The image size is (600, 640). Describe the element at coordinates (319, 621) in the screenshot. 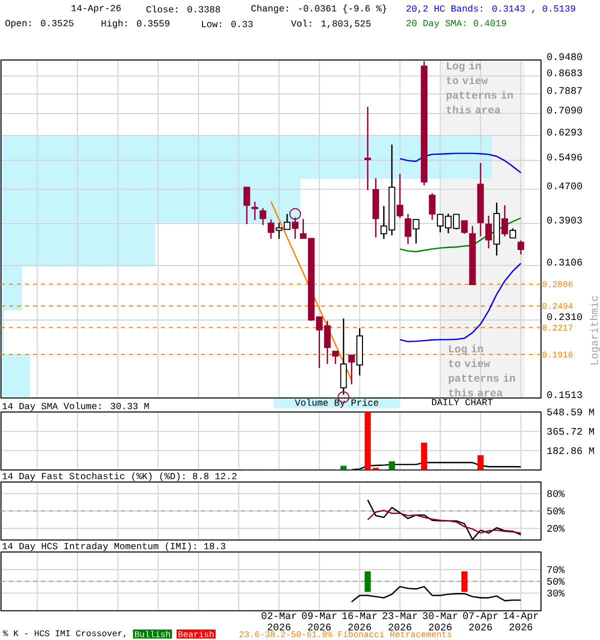

I see `x-tick-label: 09-Mar 2026` at that location.